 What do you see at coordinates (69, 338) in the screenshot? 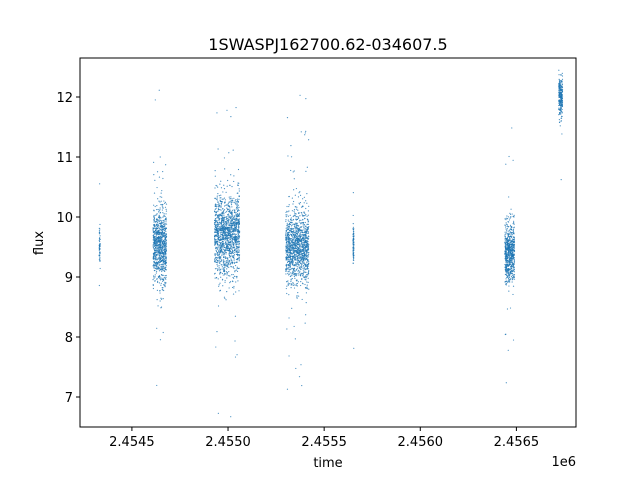
I see `y-tick-label: 8` at bounding box center [69, 338].